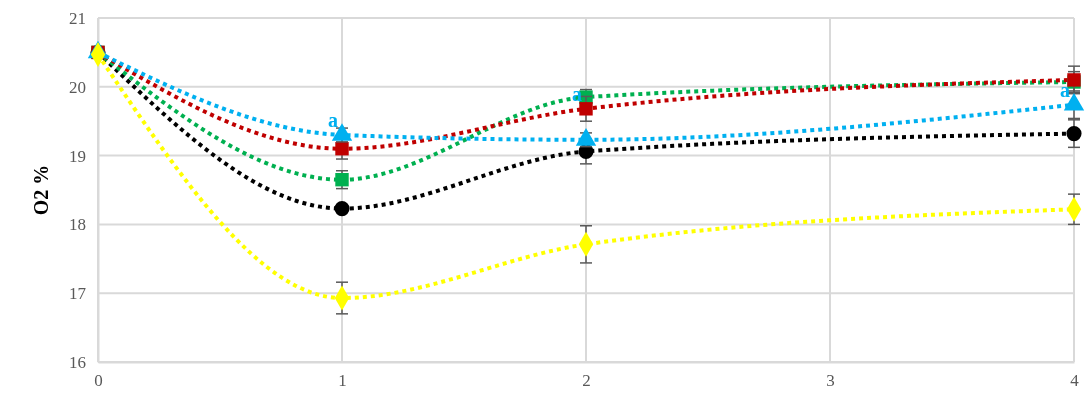 The width and height of the screenshot is (1086, 403). What do you see at coordinates (342, 381) in the screenshot?
I see `x-tick-label: 1` at bounding box center [342, 381].